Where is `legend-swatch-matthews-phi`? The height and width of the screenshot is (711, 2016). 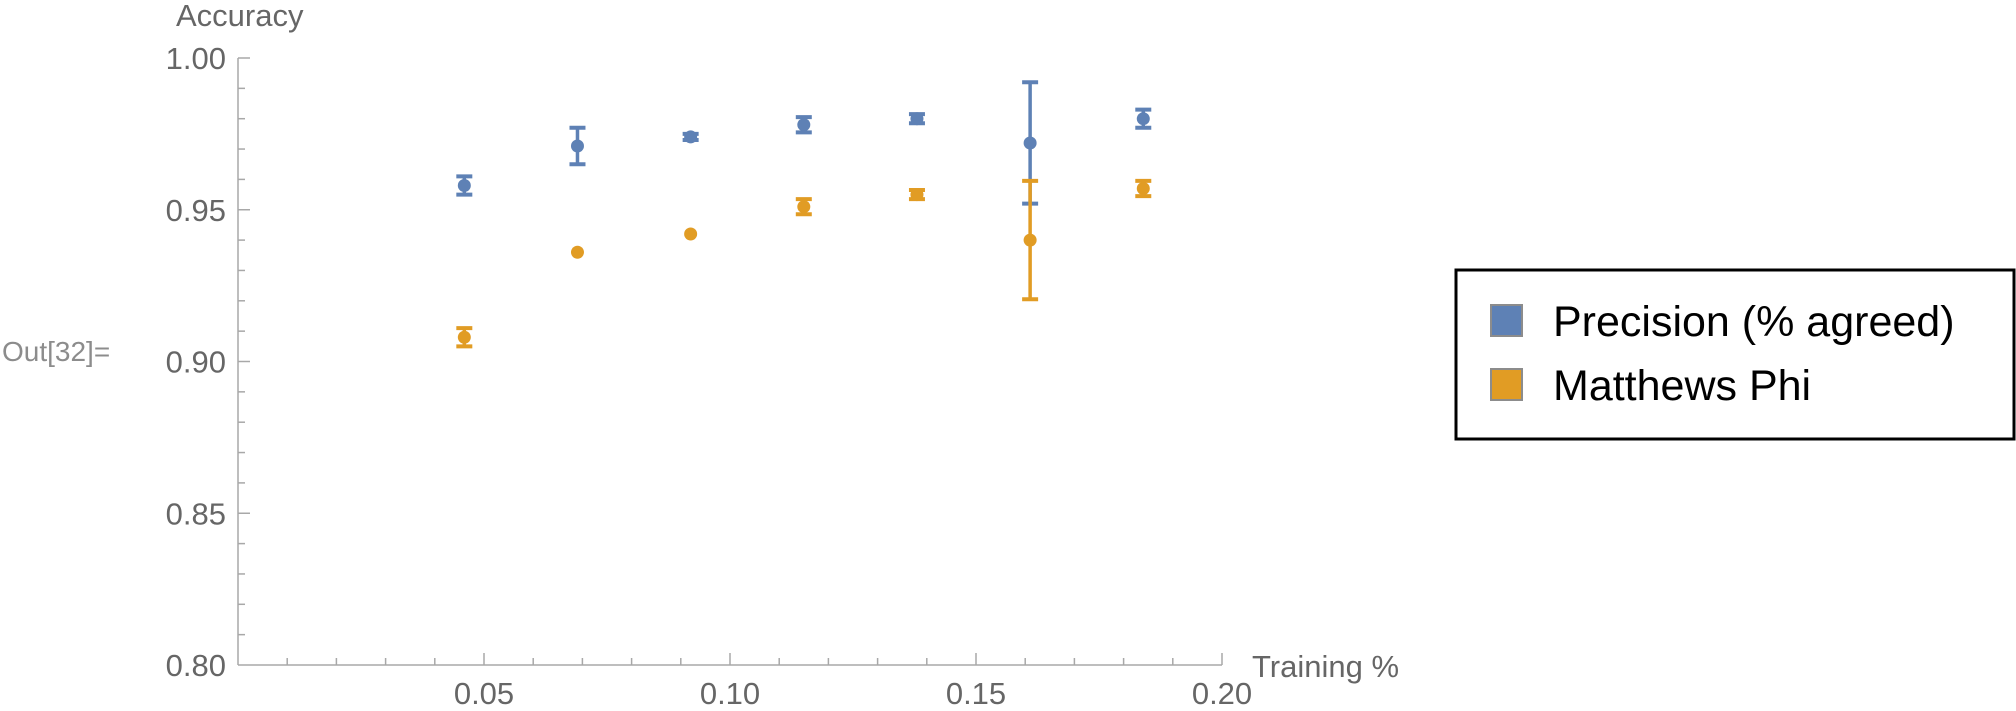 legend-swatch-matthews-phi is located at coordinates (1506, 384).